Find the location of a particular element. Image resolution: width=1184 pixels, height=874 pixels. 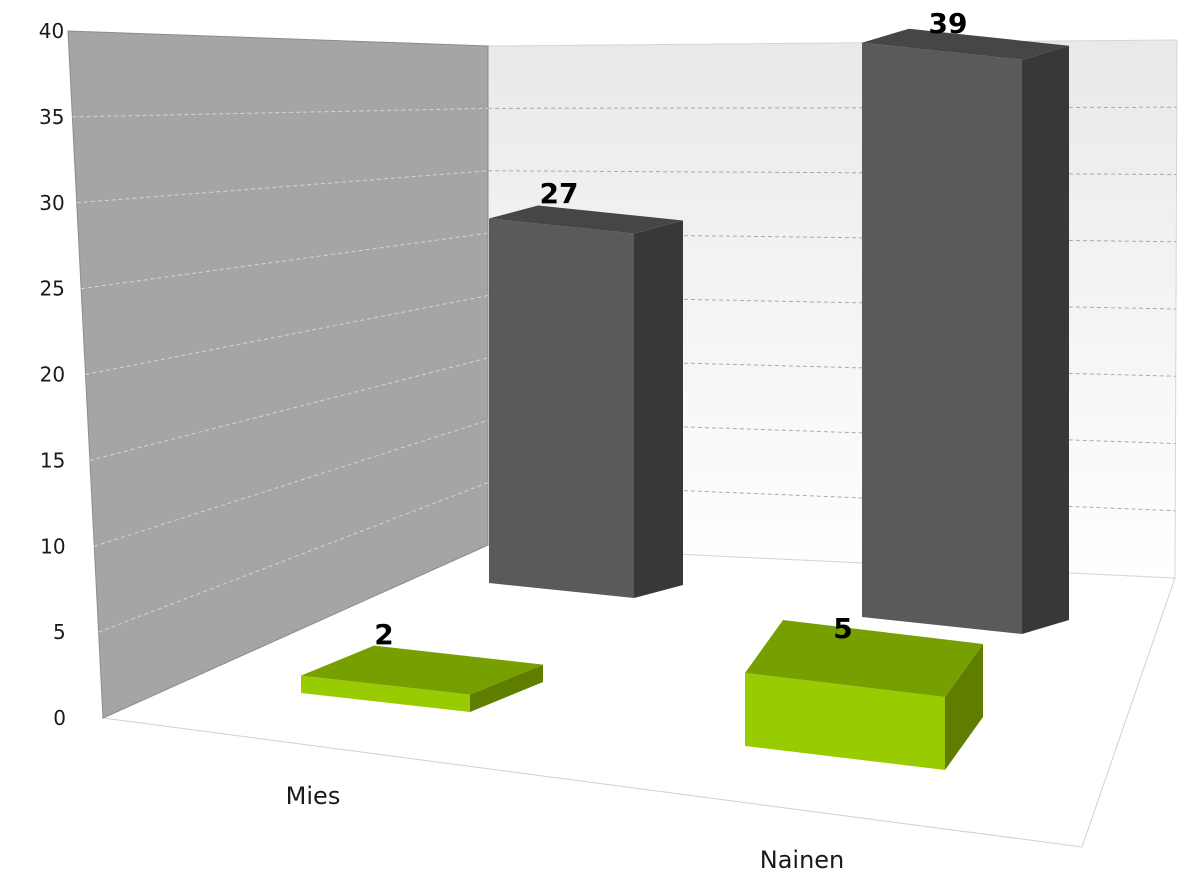

bar-back-nainen-top is located at coordinates (965, 44).